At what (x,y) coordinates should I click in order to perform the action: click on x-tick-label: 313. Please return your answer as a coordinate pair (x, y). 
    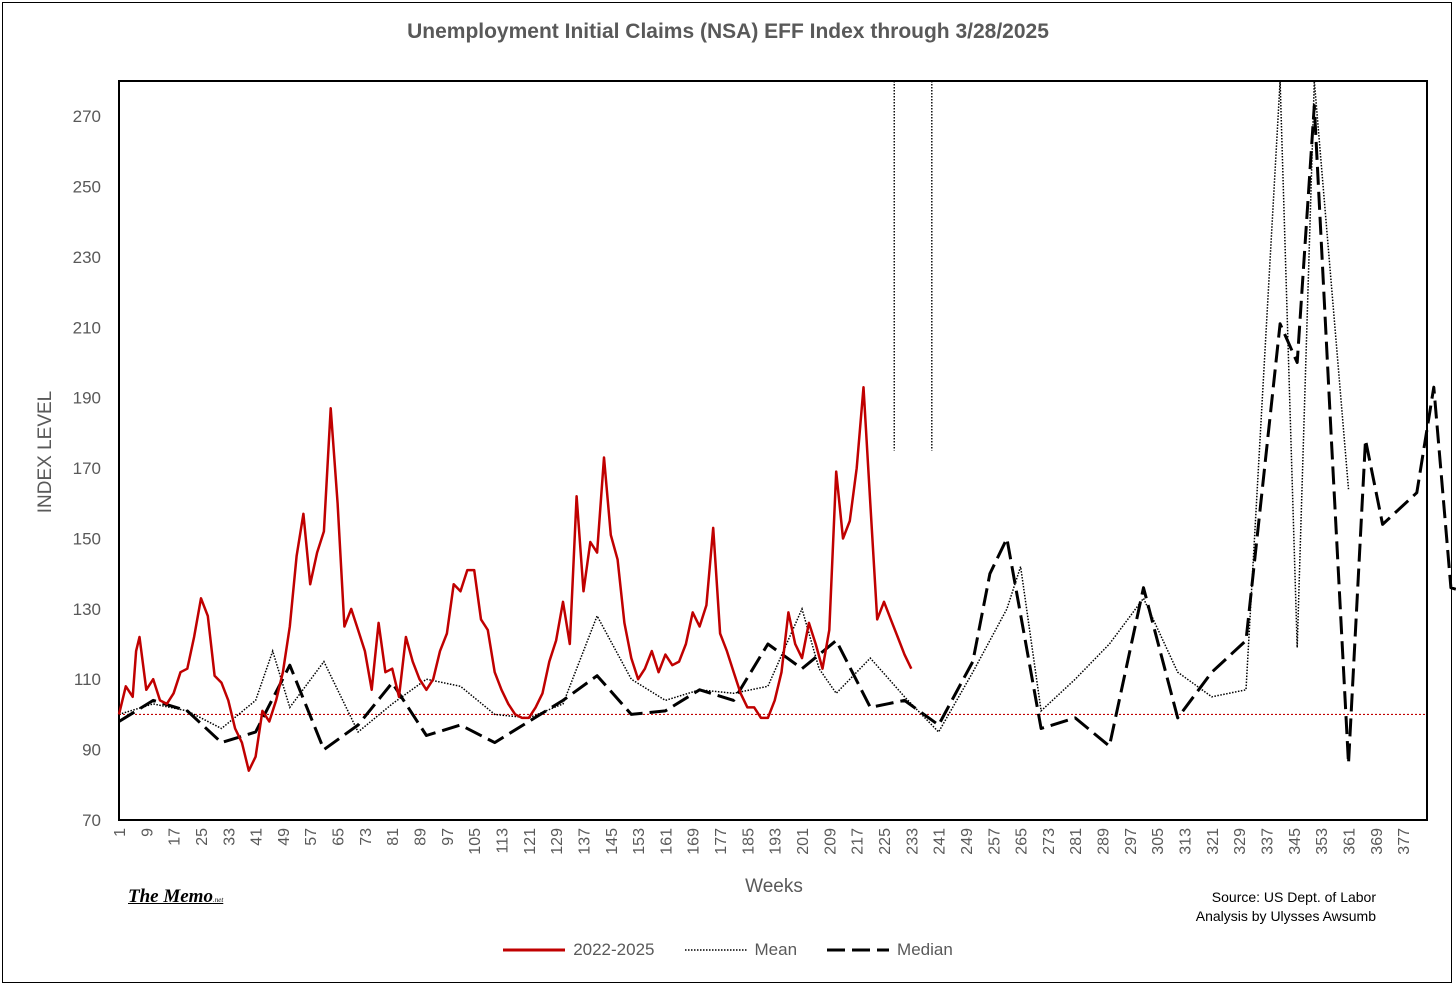
    Looking at the image, I should click on (1186, 841).